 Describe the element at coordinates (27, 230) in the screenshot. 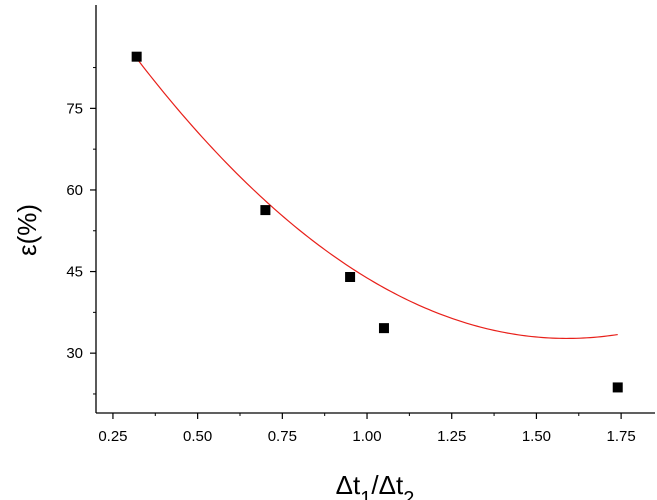

I see `y-axis-title: ε(%)` at that location.